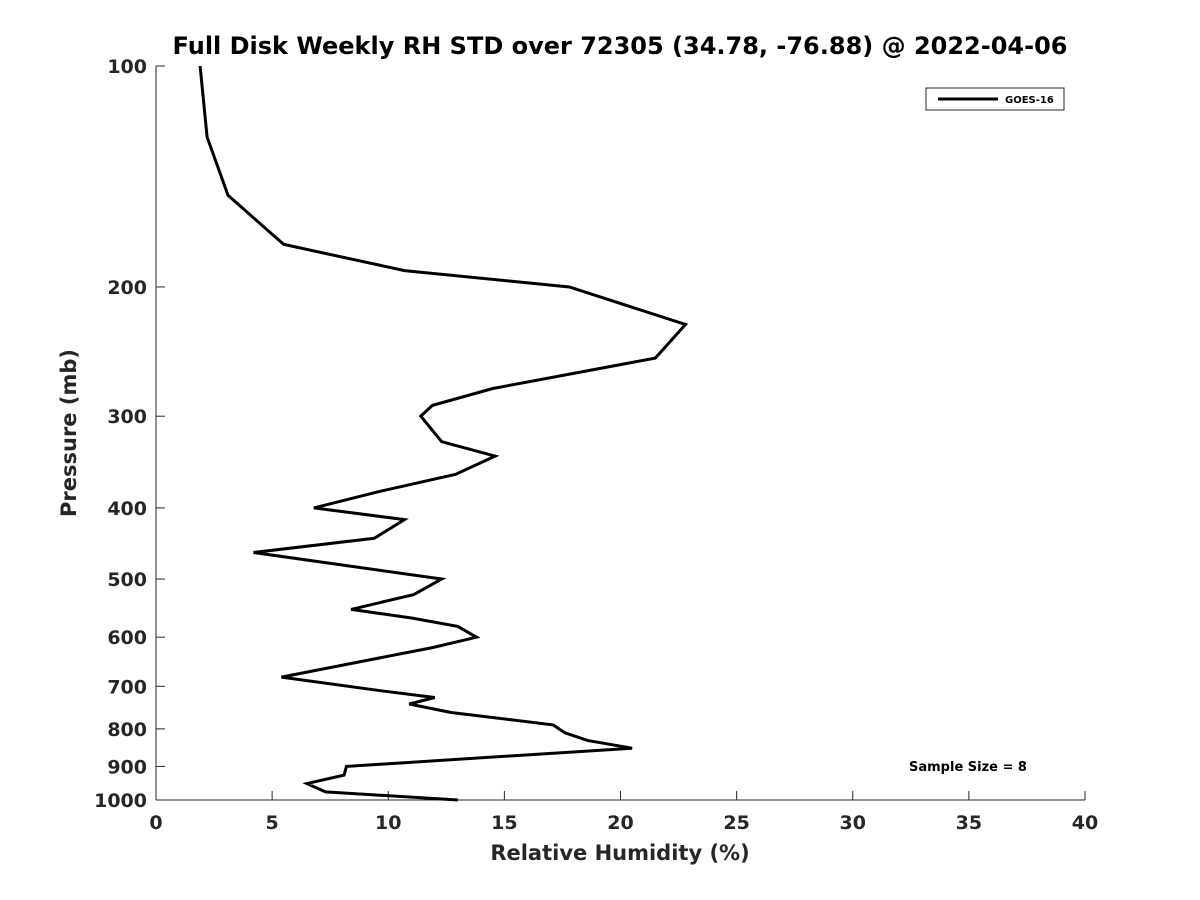 This screenshot has width=1200, height=900. What do you see at coordinates (853, 823) in the screenshot?
I see `x-tick-label: 30` at bounding box center [853, 823].